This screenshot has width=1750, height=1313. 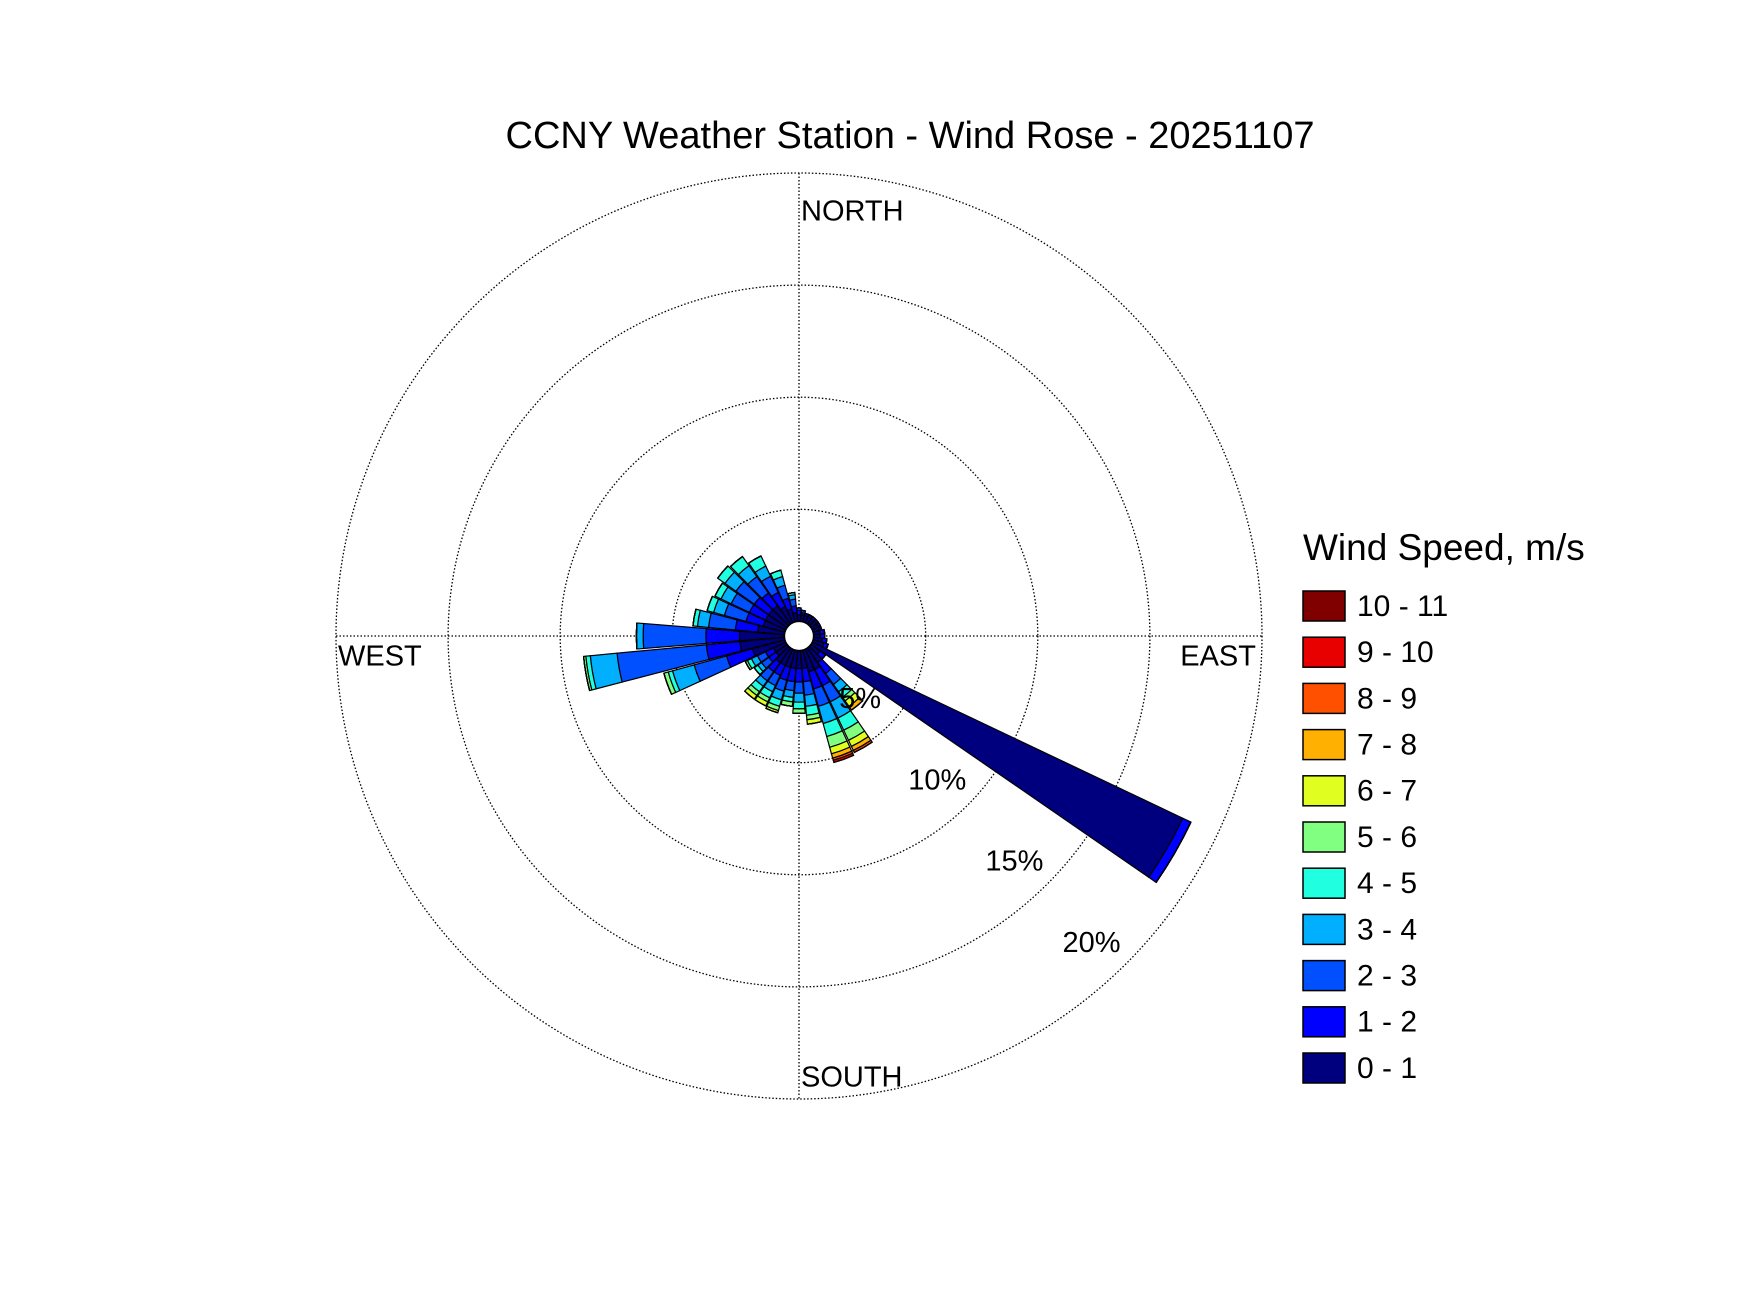 I want to click on legend-label: 0 - 1, so click(x=1387, y=1068).